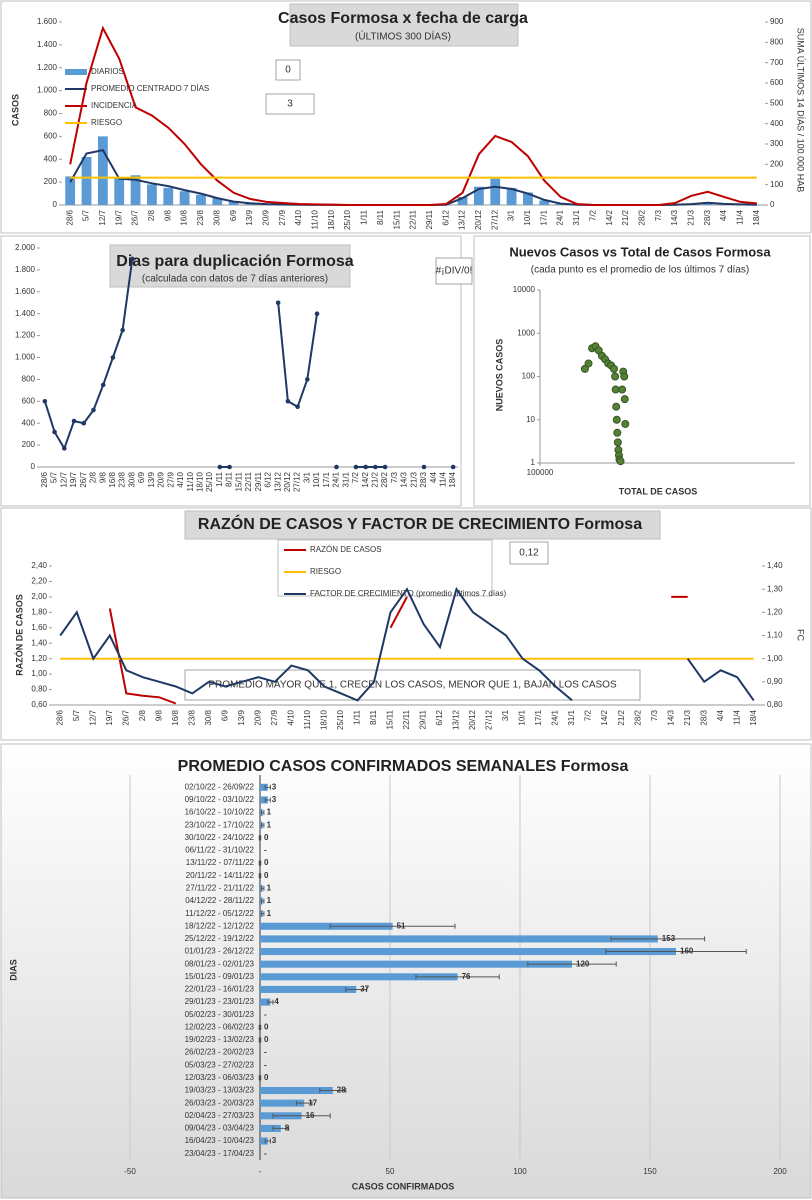 The width and height of the screenshot is (812, 1200). Describe the element at coordinates (423, 719) in the screenshot. I see `x-tick-label: 29/11` at that location.